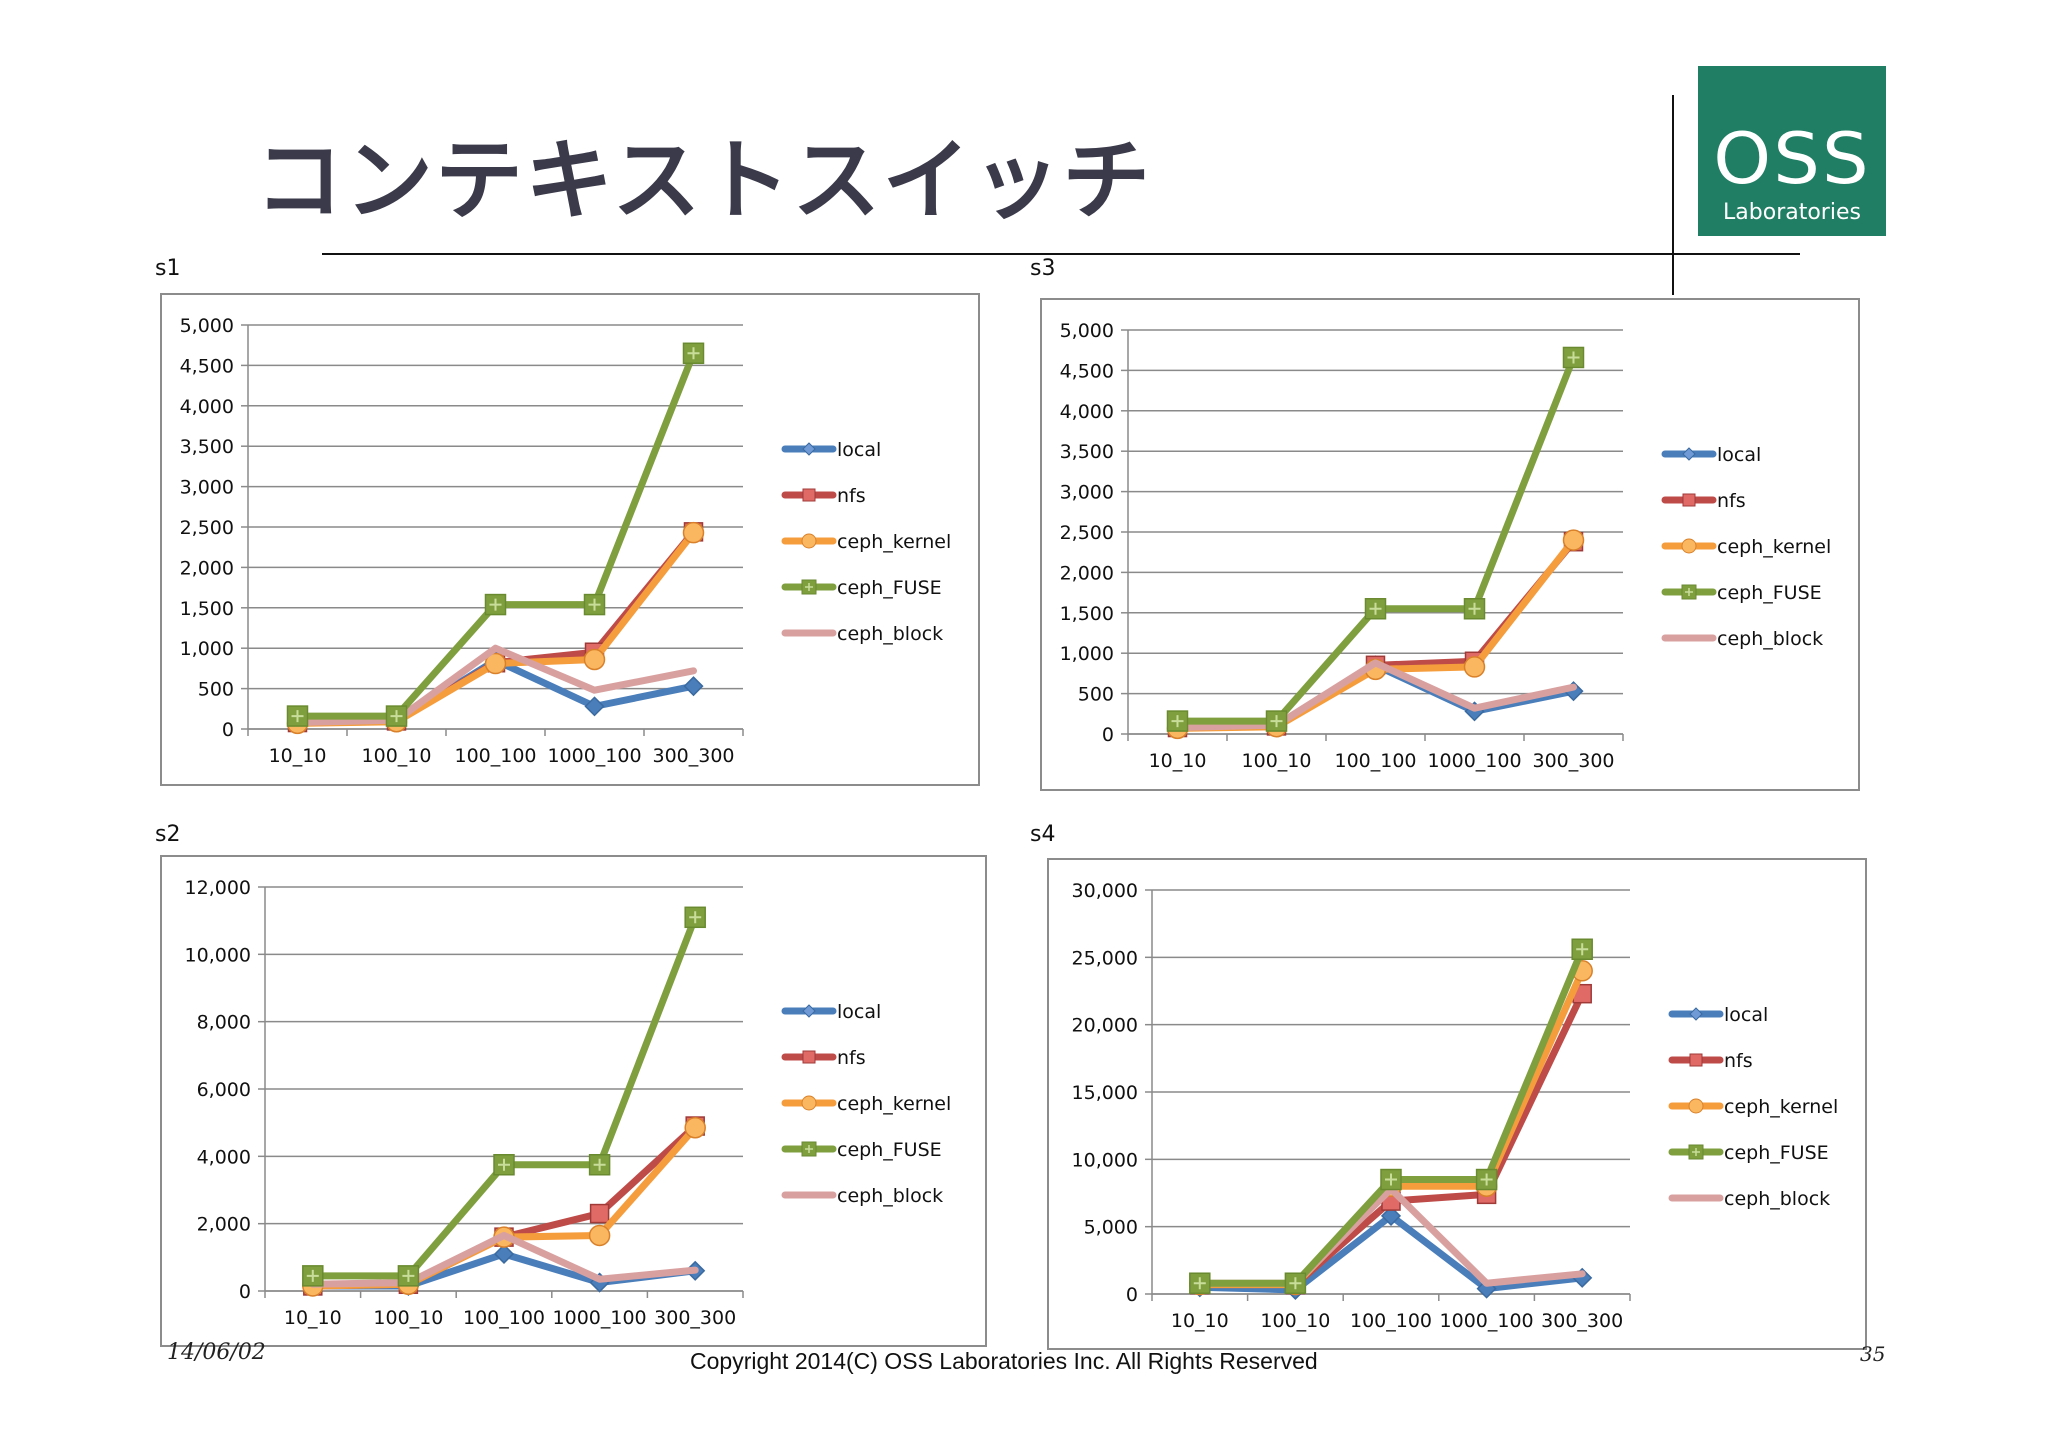  I want to click on legend-item: ceph_FUSE, so click(1748, 1153).